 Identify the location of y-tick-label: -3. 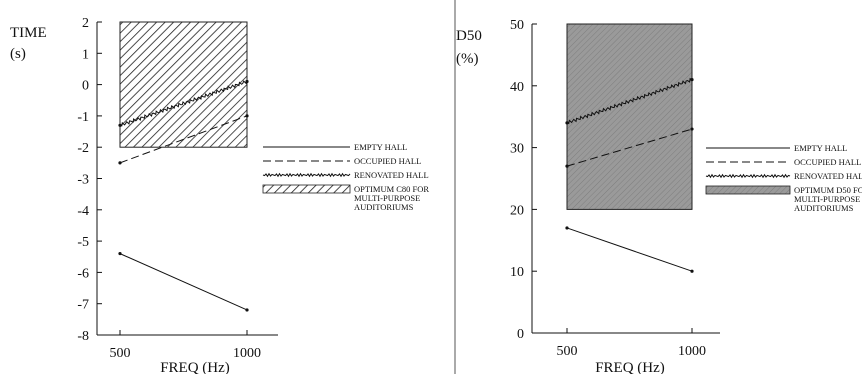
(83, 180).